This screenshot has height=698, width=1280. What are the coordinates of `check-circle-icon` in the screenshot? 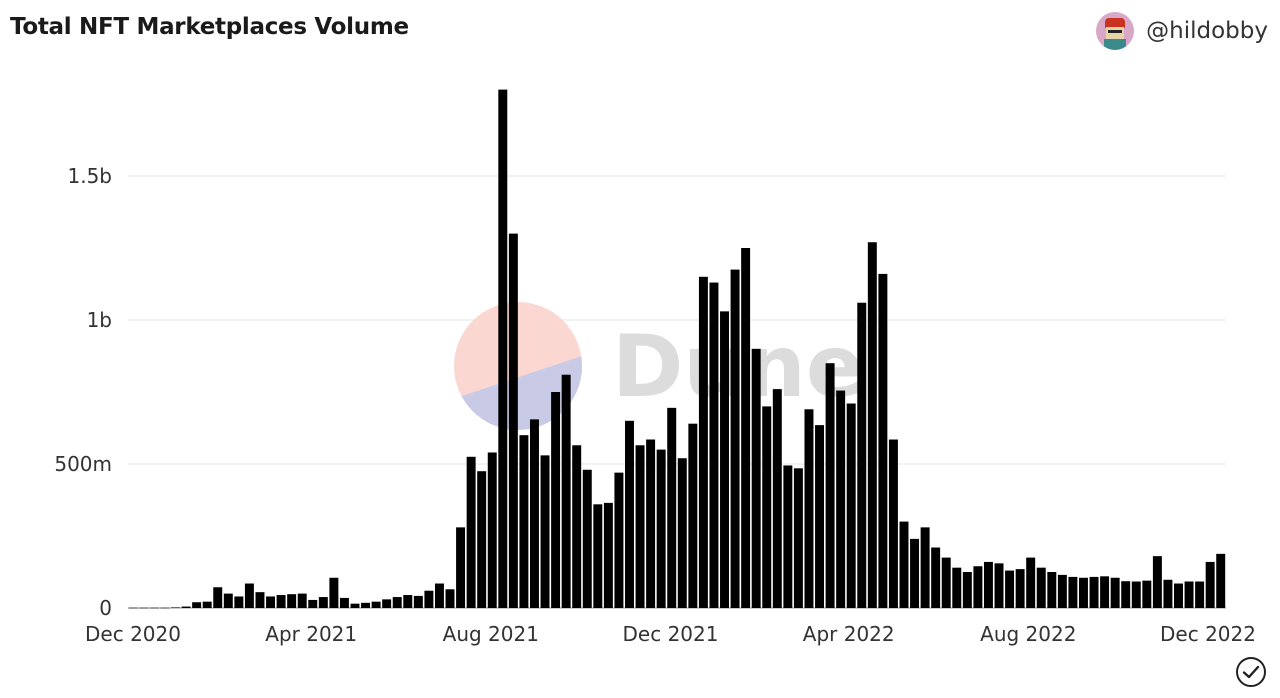 It's located at (1251, 672).